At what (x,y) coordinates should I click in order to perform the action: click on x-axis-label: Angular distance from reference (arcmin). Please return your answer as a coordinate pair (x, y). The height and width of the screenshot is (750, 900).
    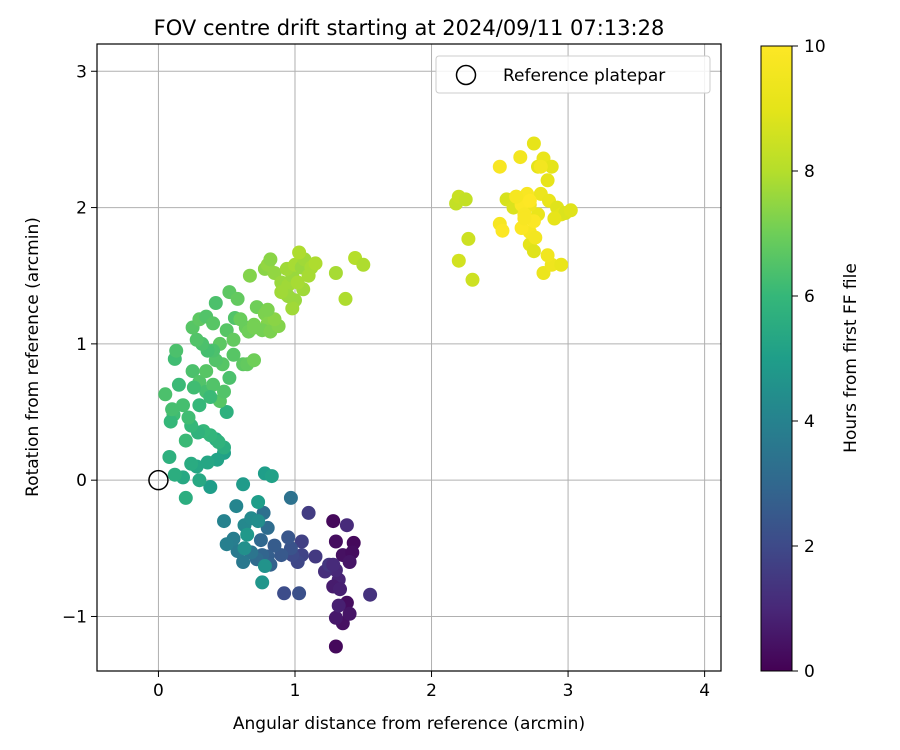
    Looking at the image, I should click on (409, 724).